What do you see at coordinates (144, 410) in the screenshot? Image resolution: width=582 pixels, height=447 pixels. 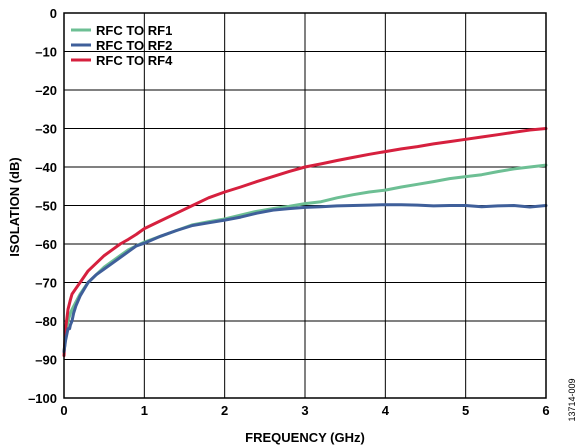 I see `x-tick-label: 1` at bounding box center [144, 410].